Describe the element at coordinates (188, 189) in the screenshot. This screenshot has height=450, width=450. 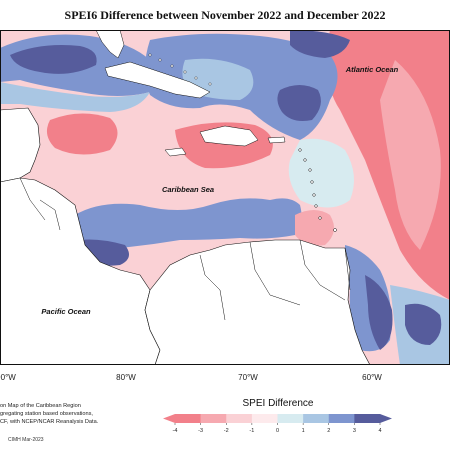
I see `caribbean-sea-label: Caribbean Sea` at that location.